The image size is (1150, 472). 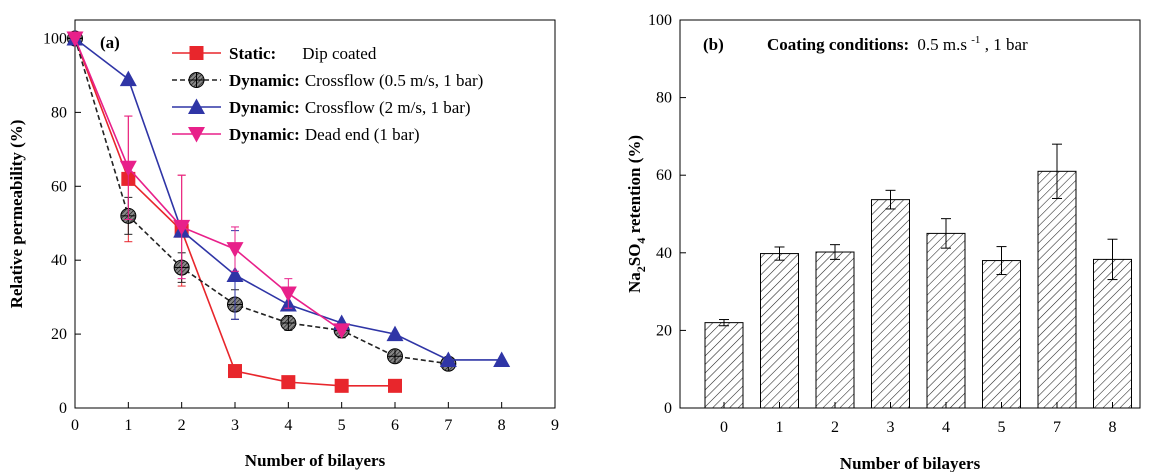 I want to click on legend-label-text: Crossflow (2 m/s, 1 bar), so click(x=388, y=107).